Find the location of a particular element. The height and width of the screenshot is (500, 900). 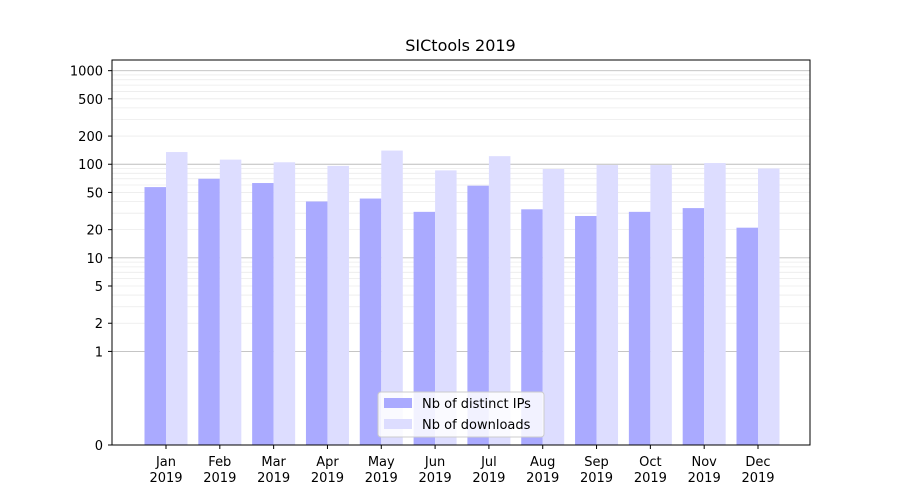

x-tick-label-month: Dec is located at coordinates (757, 462).